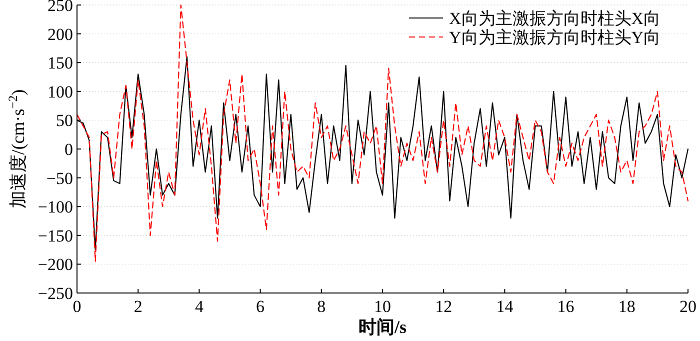 The image size is (700, 341). Describe the element at coordinates (382, 306) in the screenshot. I see `x-tick-label: 10` at that location.